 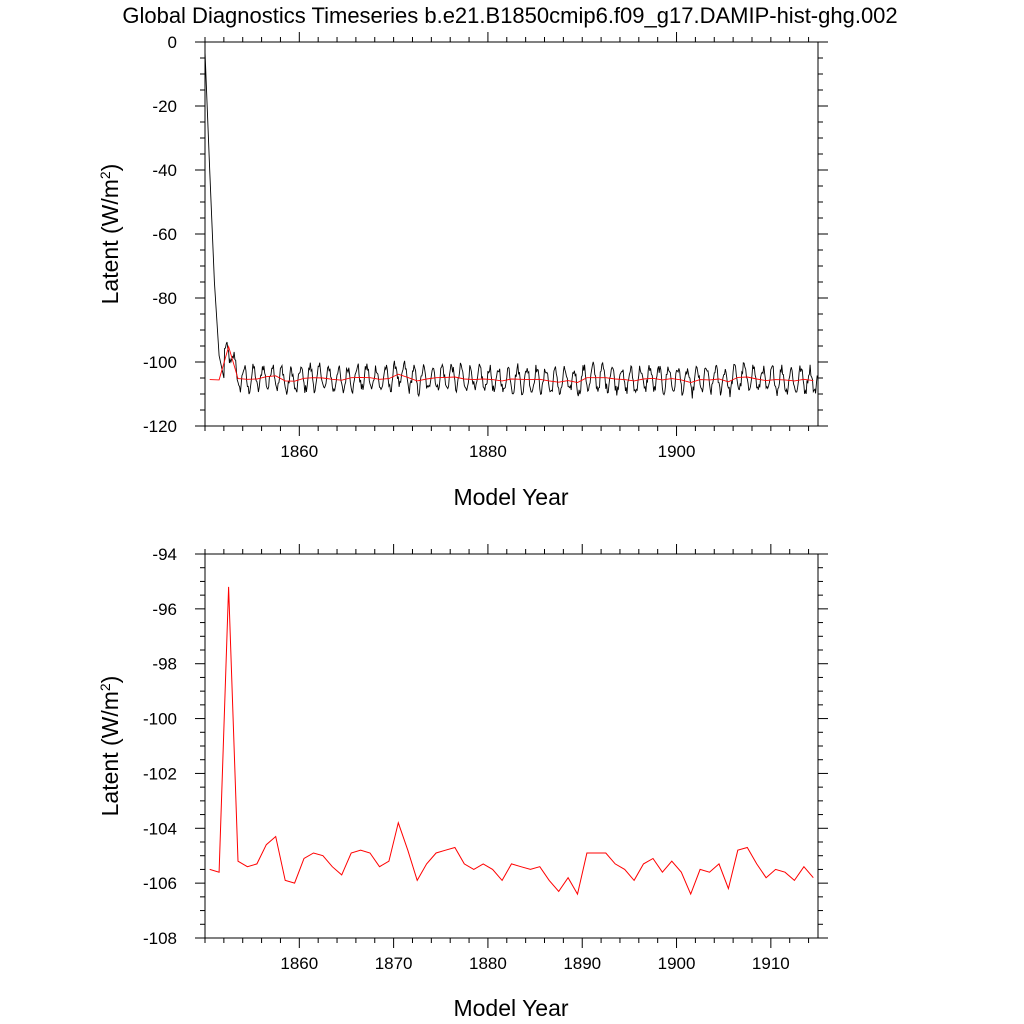 I want to click on y-tick-label: -120, so click(x=160, y=426).